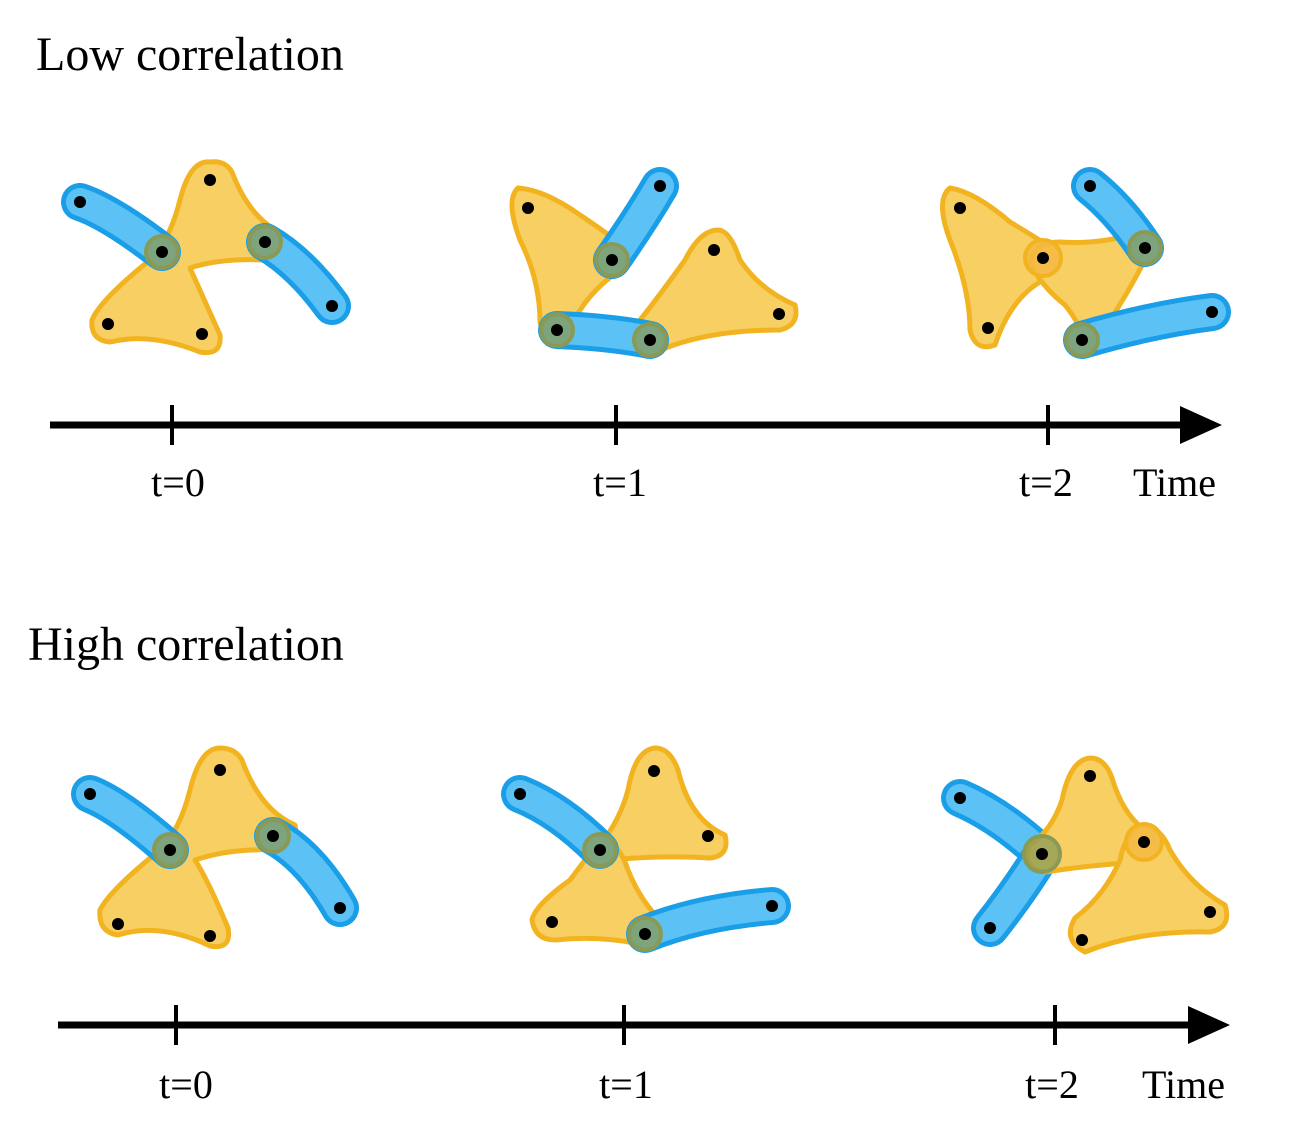 Image resolution: width=1292 pixels, height=1136 pixels. Describe the element at coordinates (636, 455) in the screenshot. I see `time-axis-low: t=0 t=1 t=2 Time` at that location.